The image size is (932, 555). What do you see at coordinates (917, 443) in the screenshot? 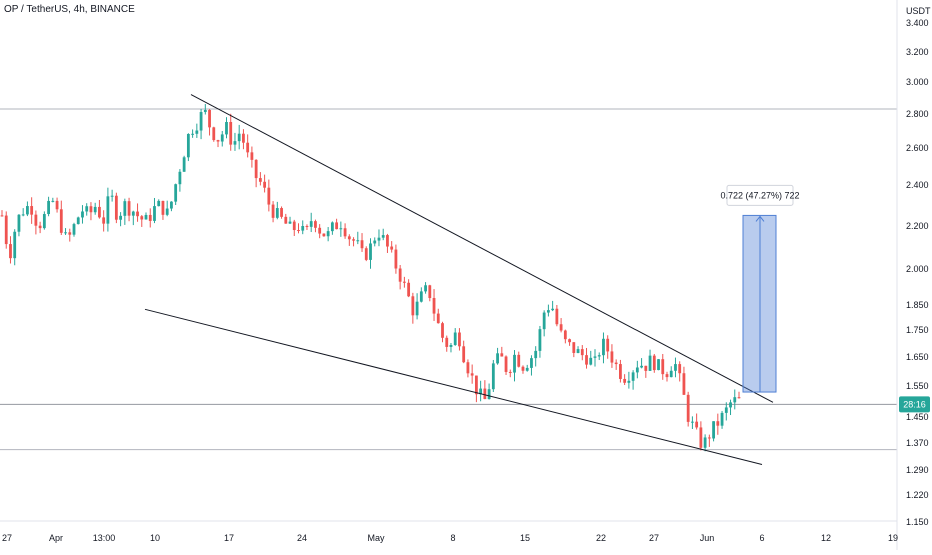
I see `y-tick-label: 1.370` at bounding box center [917, 443].